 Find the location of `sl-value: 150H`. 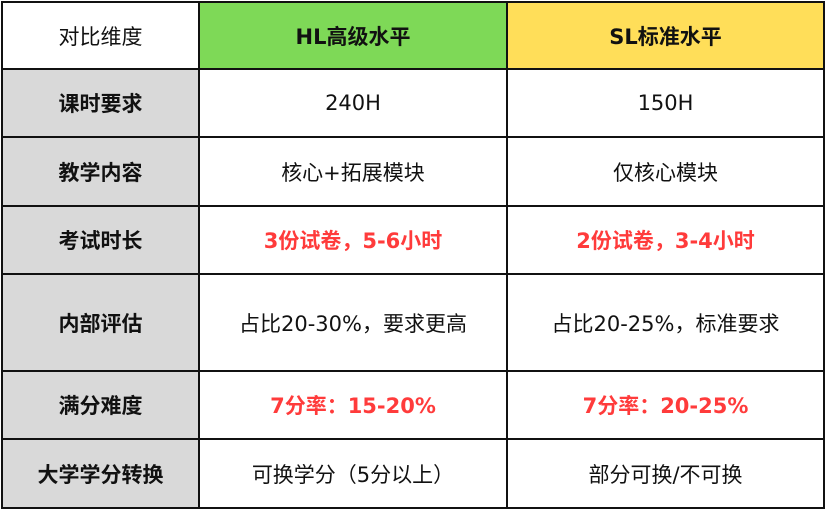

sl-value: 150H is located at coordinates (665, 103).